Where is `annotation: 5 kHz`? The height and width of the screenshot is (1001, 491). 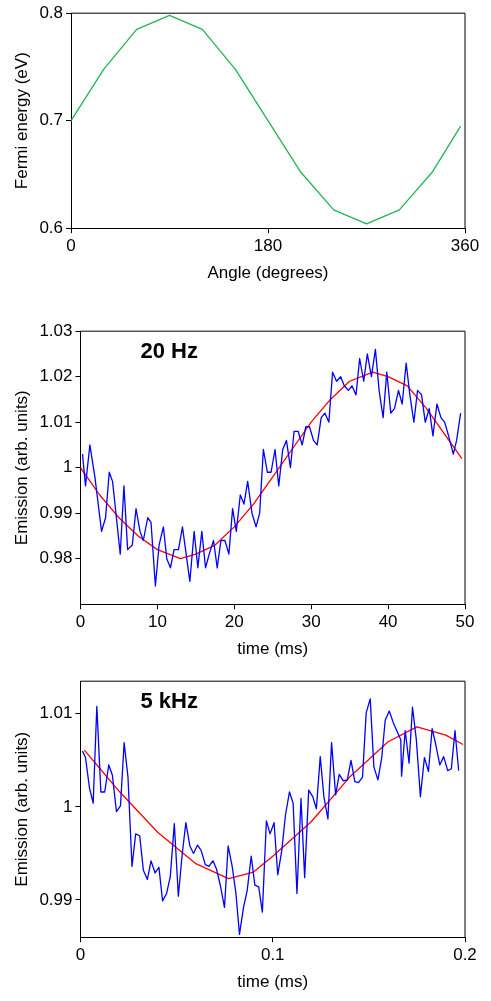 annotation: 5 kHz is located at coordinates (169, 701).